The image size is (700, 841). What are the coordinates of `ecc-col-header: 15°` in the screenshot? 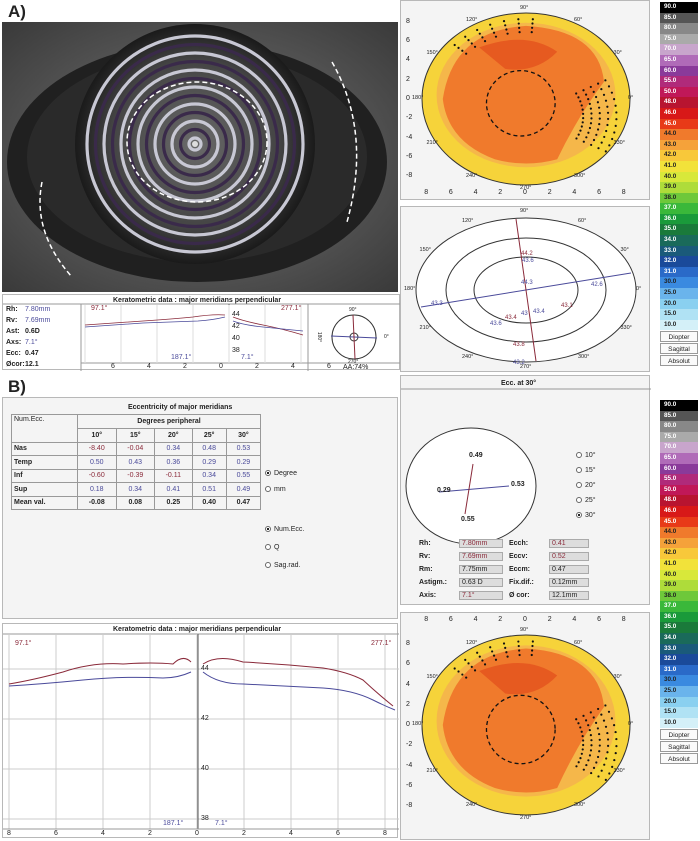 It's located at (135, 435).